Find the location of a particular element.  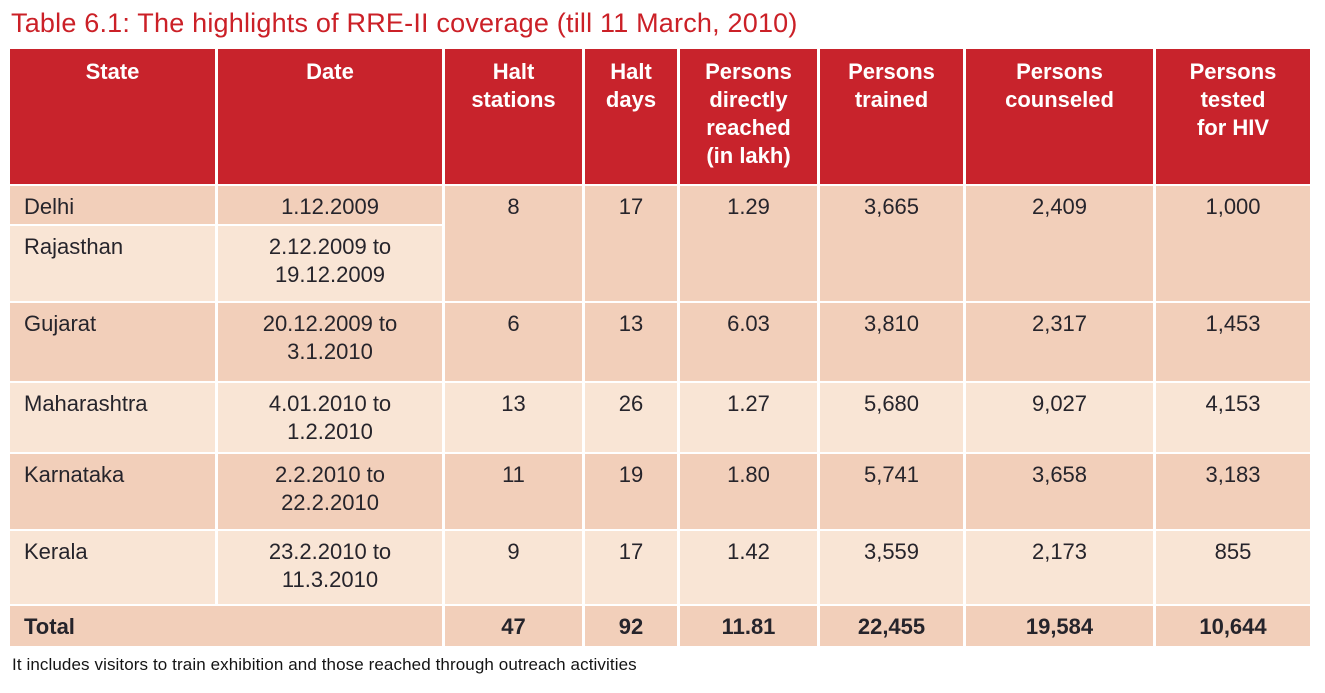

cell-date: 2.2.2010 to 22.2.2010 is located at coordinates (331, 492).